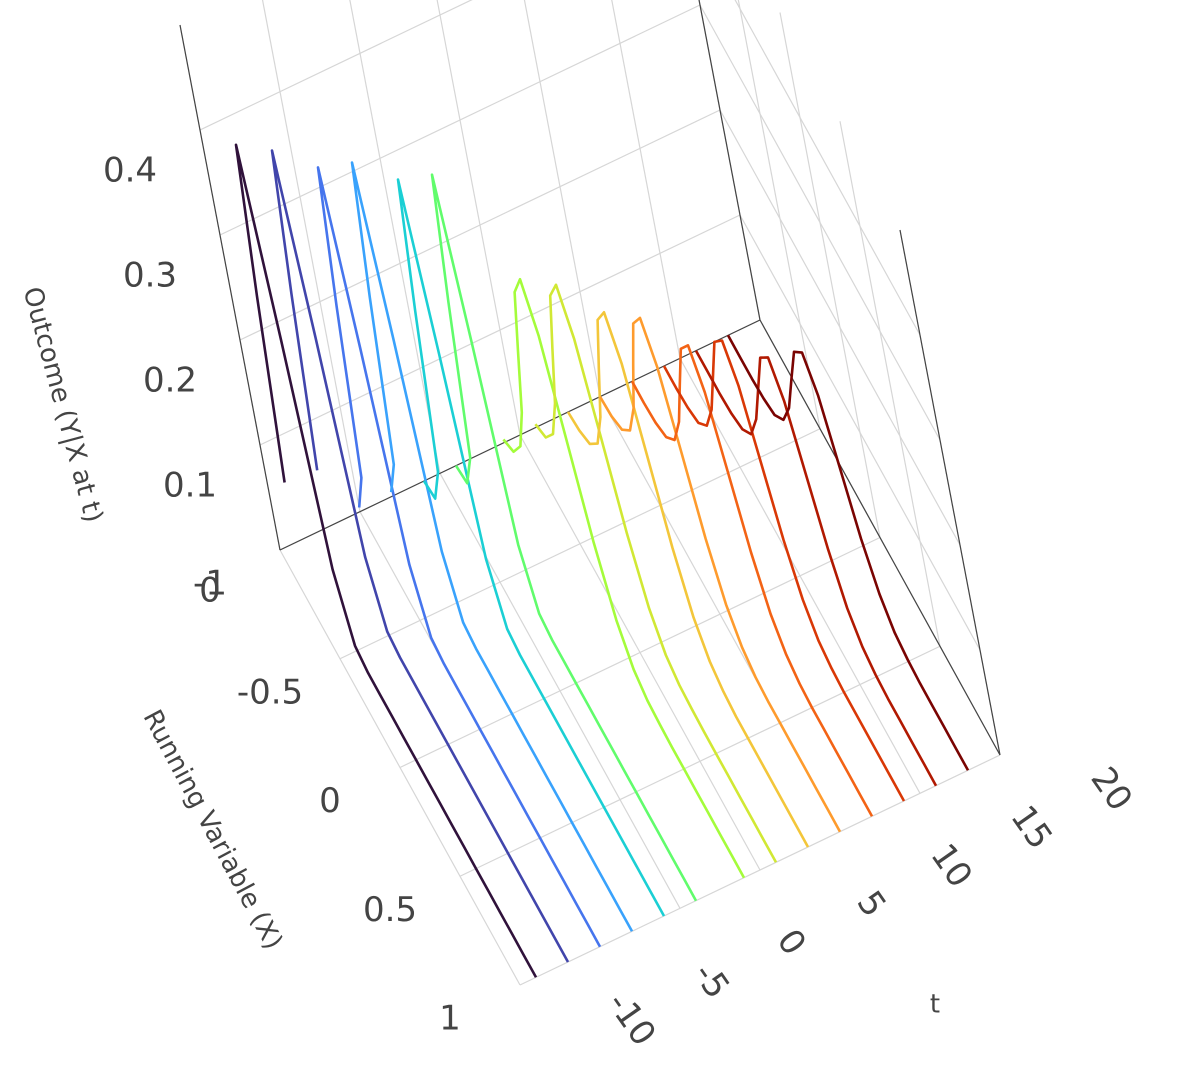 Image resolution: width=1200 pixels, height=1084 pixels. What do you see at coordinates (711, 980) in the screenshot?
I see `t-tick-label: -5` at bounding box center [711, 980].